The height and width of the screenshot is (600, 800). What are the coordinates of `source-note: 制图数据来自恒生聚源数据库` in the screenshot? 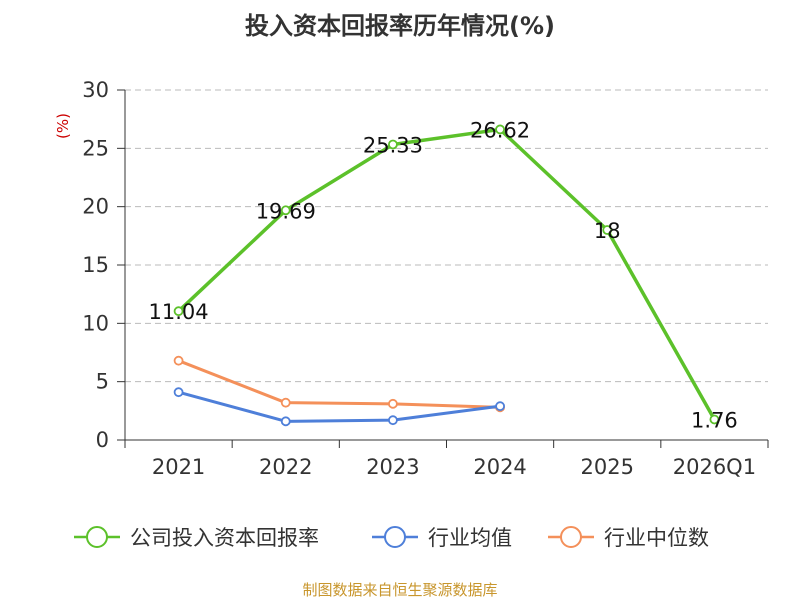 It's located at (399, 590).